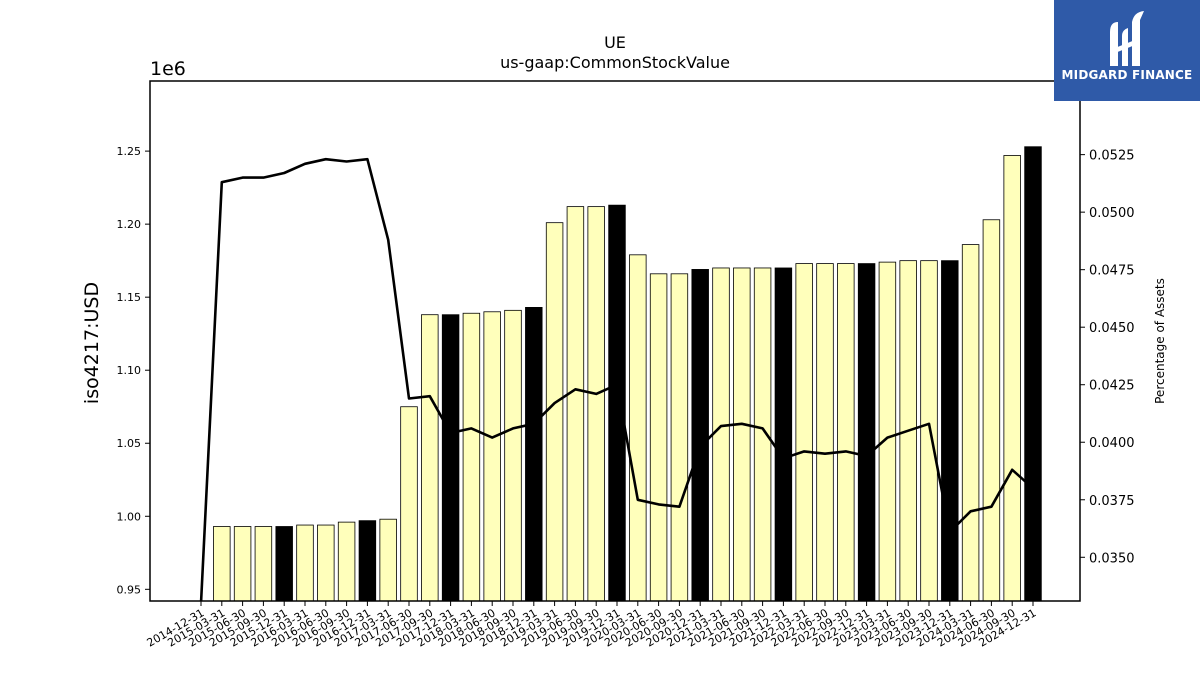  What do you see at coordinates (129, 443) in the screenshot?
I see `y-tick-label: 1.05` at bounding box center [129, 443].